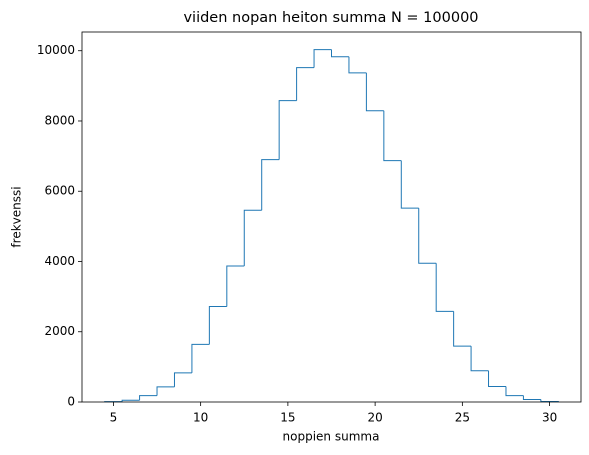 Image resolution: width=589 pixels, height=455 pixels. What do you see at coordinates (200, 418) in the screenshot?
I see `x-tick-label: 10` at bounding box center [200, 418].